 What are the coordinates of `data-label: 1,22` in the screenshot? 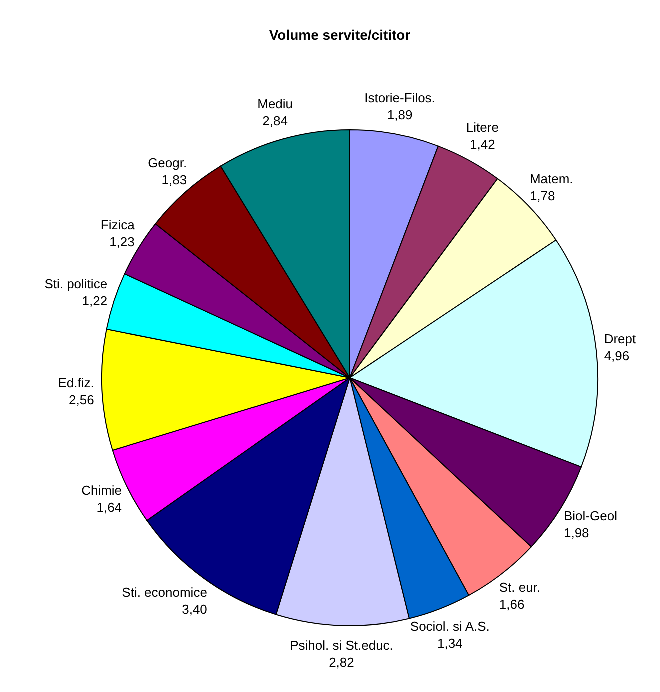 It's located at (95, 301).